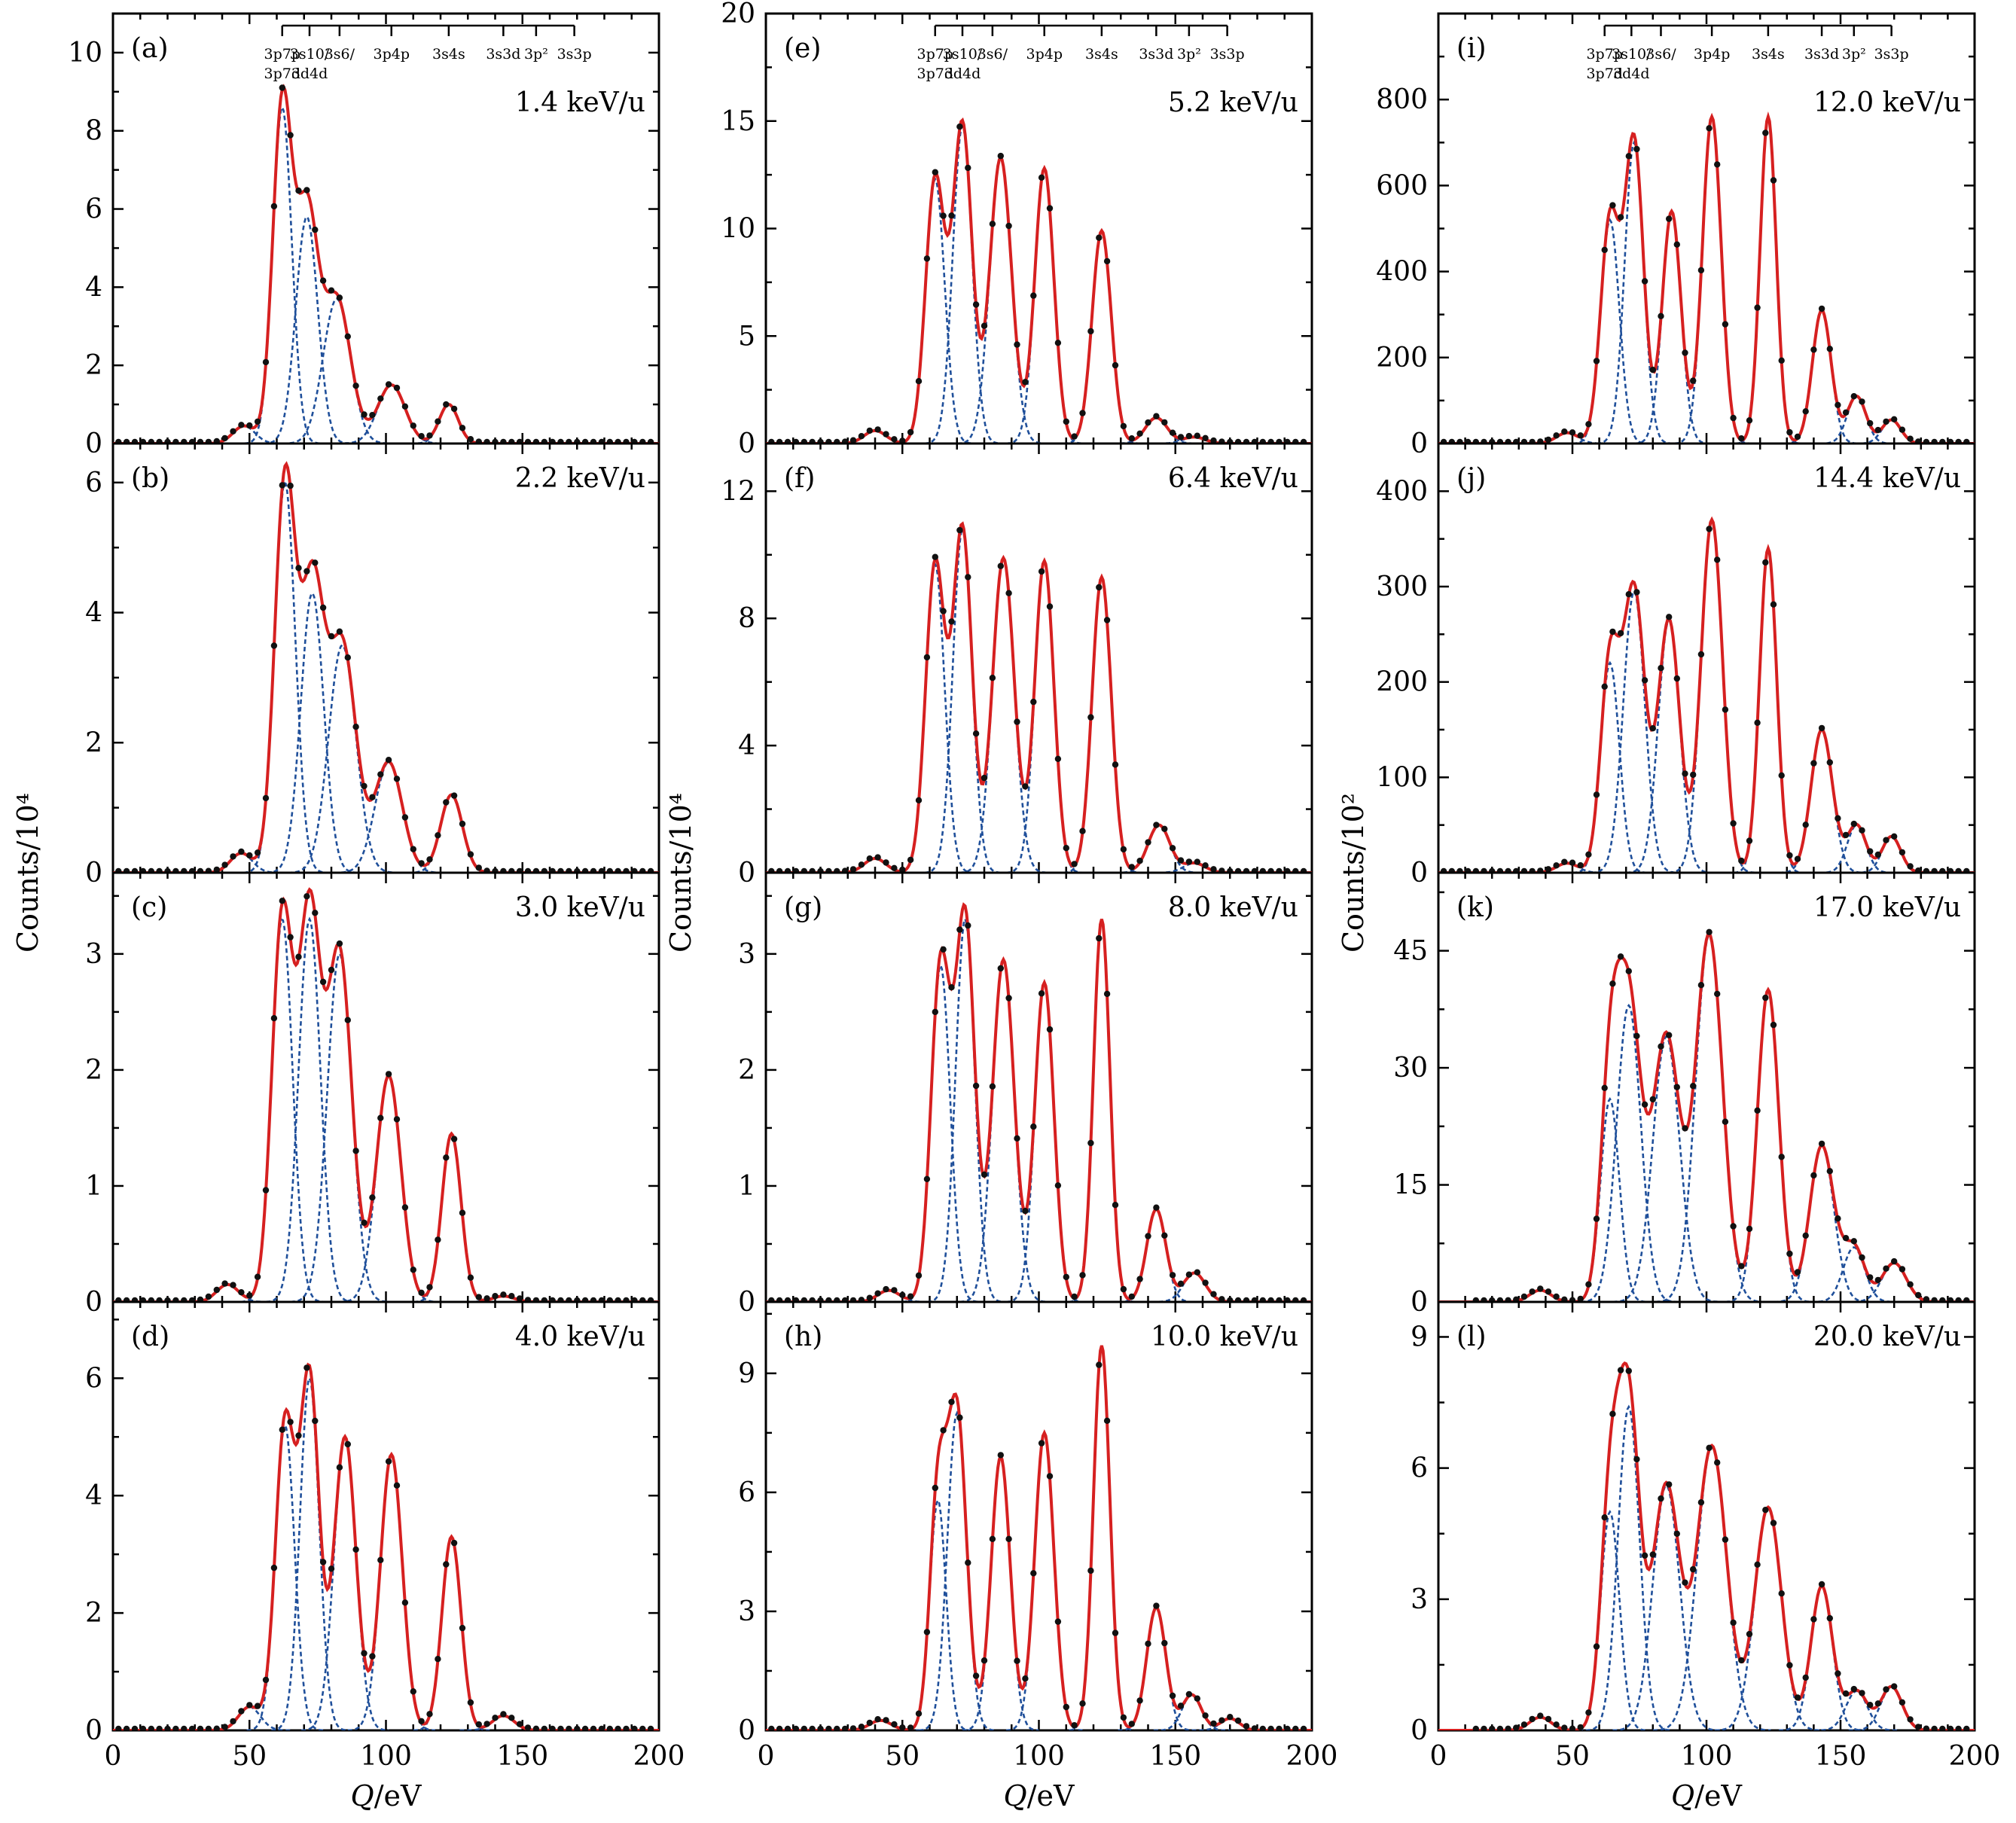  I want to click on x-tick-label: 50, so click(902, 1757).